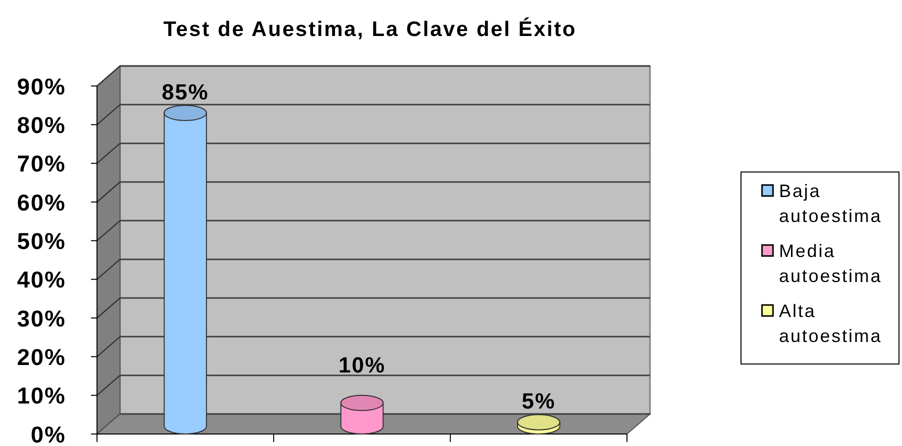  I want to click on y-tick-label: 0%, so click(48, 433).